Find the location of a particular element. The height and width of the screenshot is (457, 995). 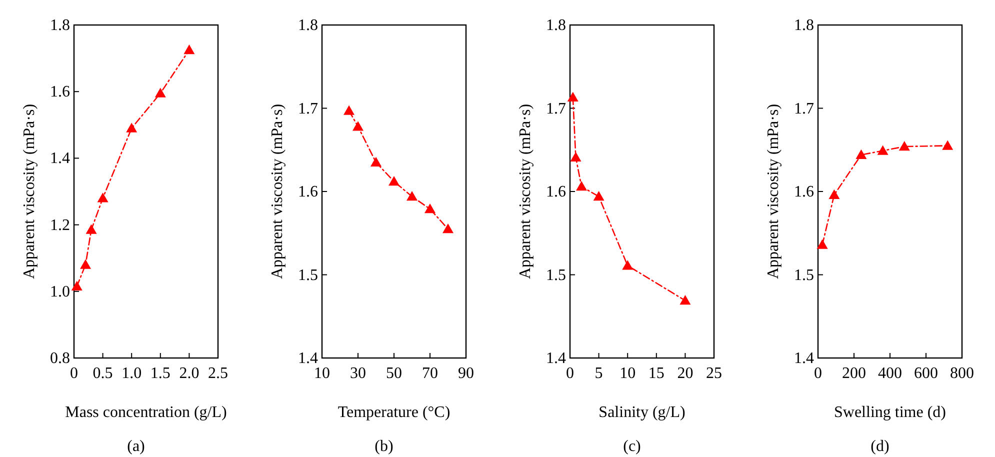

x-tick-label: 400 is located at coordinates (890, 373).